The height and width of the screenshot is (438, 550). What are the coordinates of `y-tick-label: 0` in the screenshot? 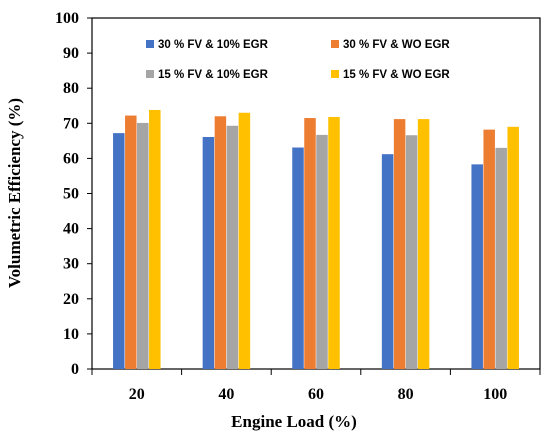 It's located at (75, 369).